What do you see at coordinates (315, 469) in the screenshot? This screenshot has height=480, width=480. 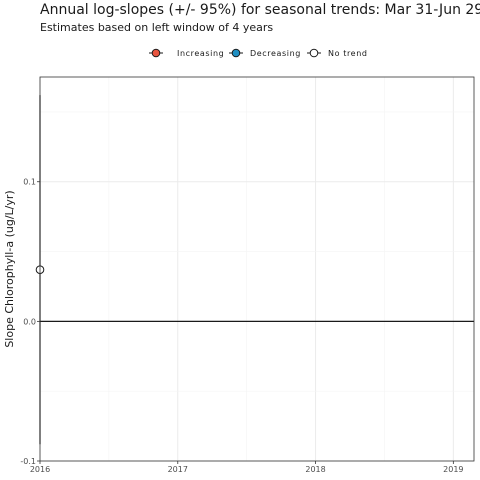 I see `x-tick-label: 2018` at bounding box center [315, 469].